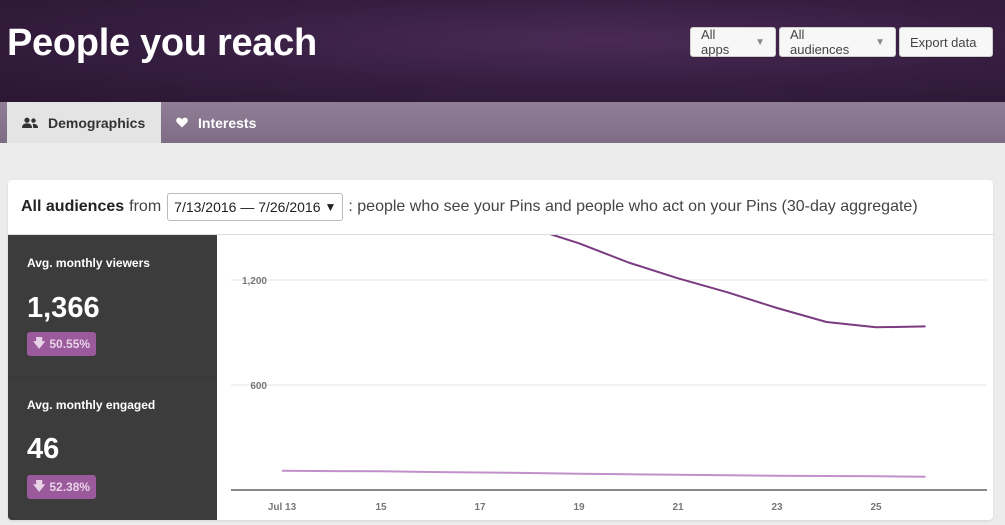 The image size is (1005, 525). I want to click on x-tick-label: 15, so click(381, 507).